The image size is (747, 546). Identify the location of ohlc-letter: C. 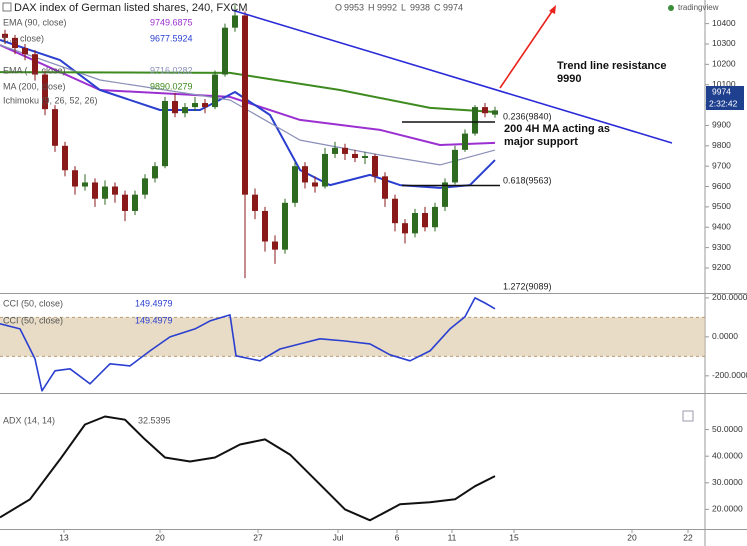
(437, 7).